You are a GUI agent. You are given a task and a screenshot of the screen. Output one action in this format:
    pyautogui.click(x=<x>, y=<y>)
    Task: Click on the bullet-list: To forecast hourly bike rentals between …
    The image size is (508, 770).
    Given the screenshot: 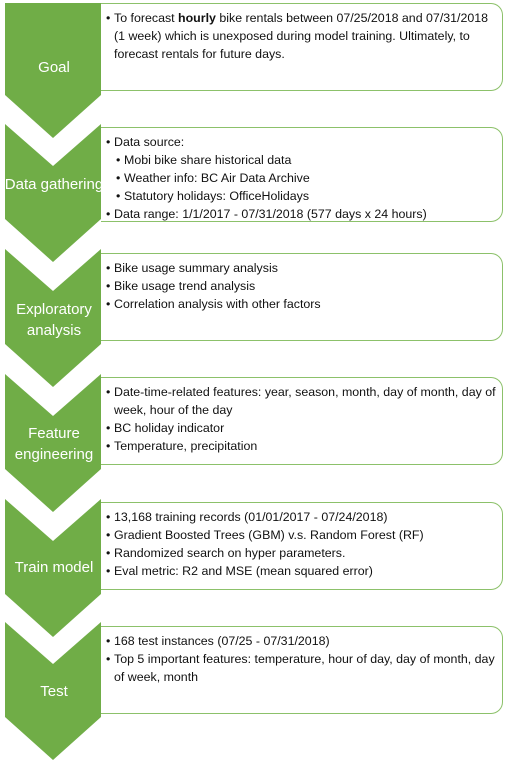 What is the action you would take?
    pyautogui.click(x=302, y=36)
    